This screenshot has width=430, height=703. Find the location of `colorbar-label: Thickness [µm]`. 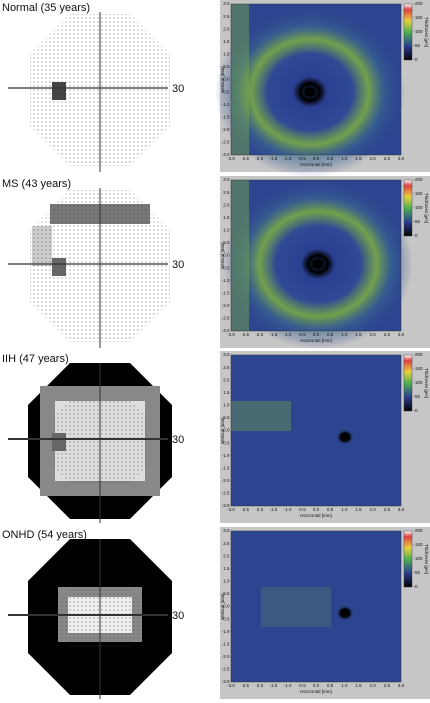

colorbar-label: Thickness [µm] is located at coordinates (426, 559).